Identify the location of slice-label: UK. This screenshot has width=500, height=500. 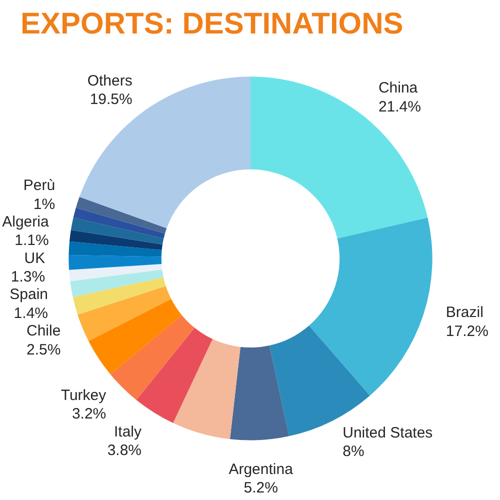
(35, 258).